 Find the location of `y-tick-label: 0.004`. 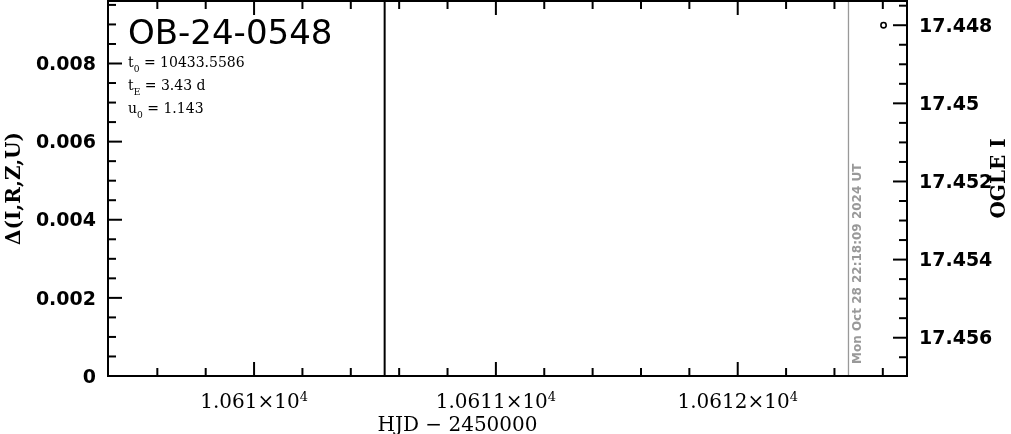

y-tick-label: 0.004 is located at coordinates (65, 219).